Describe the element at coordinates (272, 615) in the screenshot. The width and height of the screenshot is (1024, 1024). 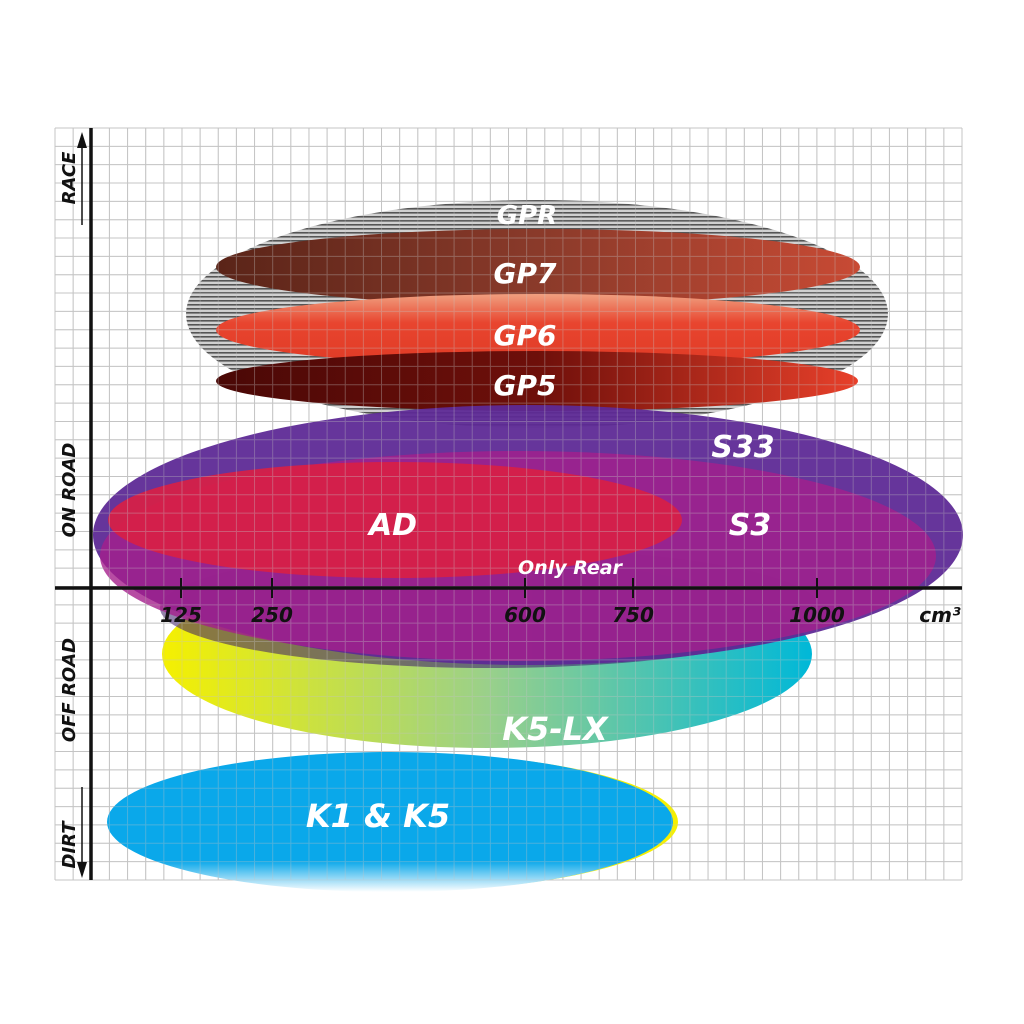
I see `x-tick-label: 250` at that location.